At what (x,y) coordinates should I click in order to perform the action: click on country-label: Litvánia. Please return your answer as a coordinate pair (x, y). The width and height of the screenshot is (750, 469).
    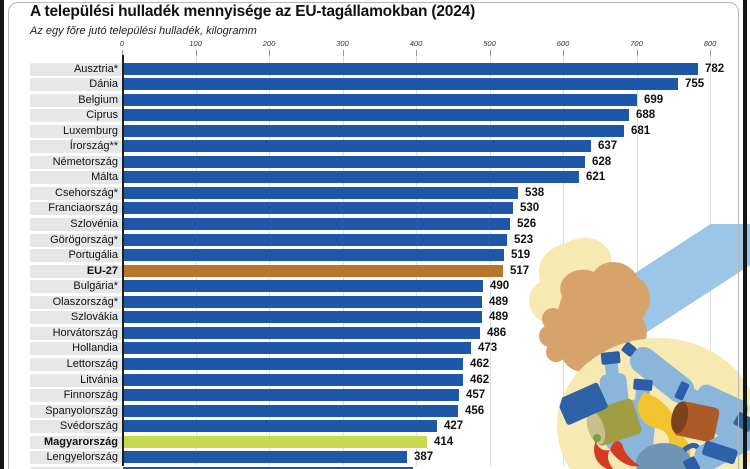
    Looking at the image, I should click on (76, 380).